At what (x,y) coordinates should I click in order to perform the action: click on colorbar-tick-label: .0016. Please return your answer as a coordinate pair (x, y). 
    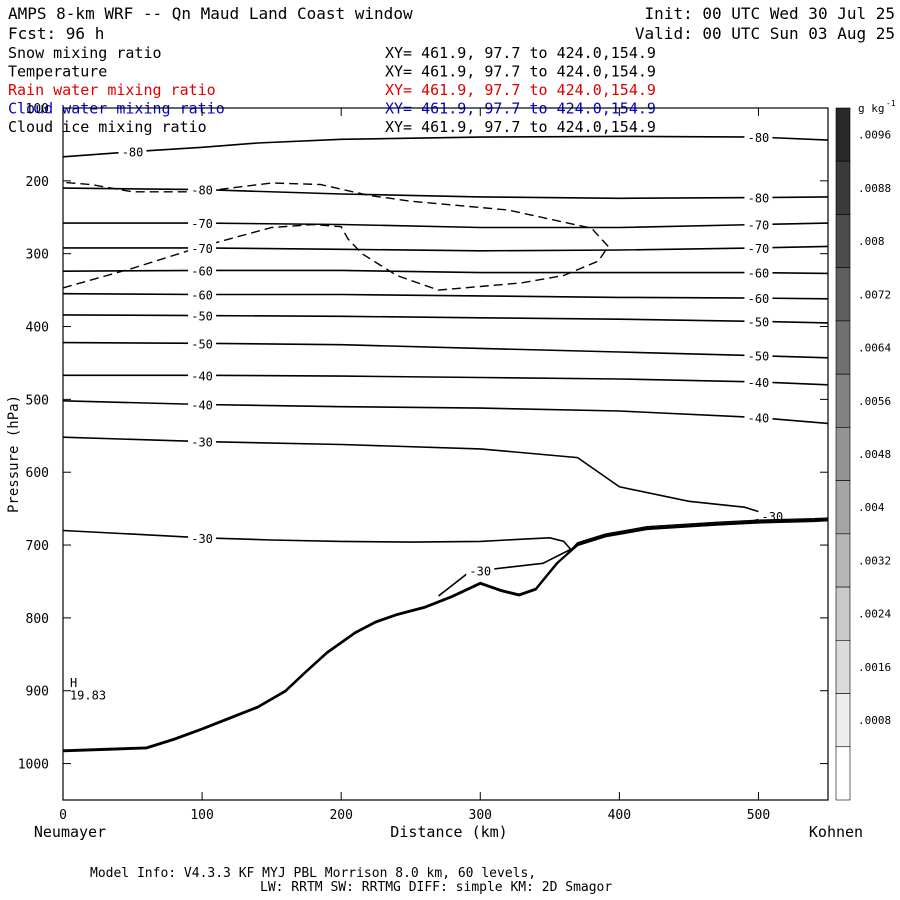
    Looking at the image, I should click on (874, 667).